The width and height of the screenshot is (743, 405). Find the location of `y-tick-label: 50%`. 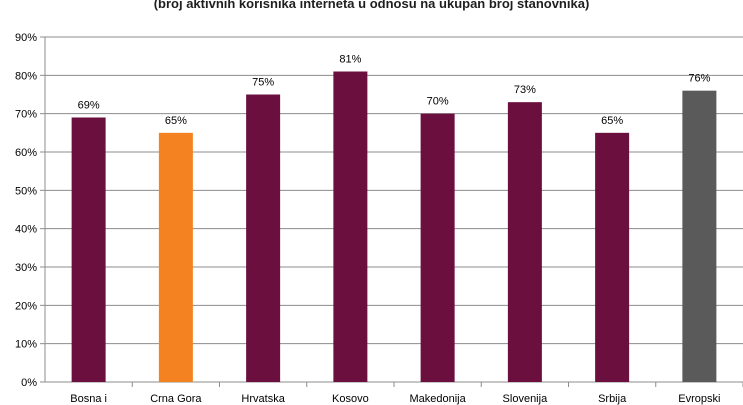

y-tick-label: 50% is located at coordinates (26, 191).